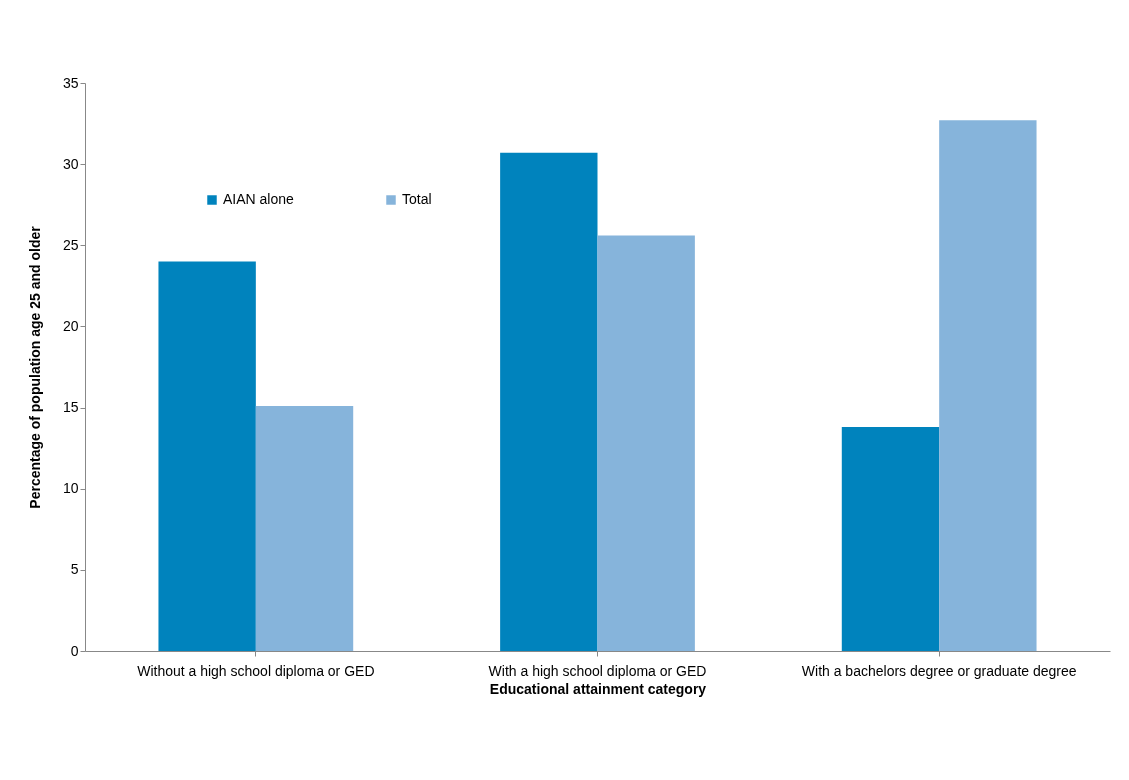 This screenshot has height=780, width=1129. I want to click on legend-label: Total, so click(417, 199).